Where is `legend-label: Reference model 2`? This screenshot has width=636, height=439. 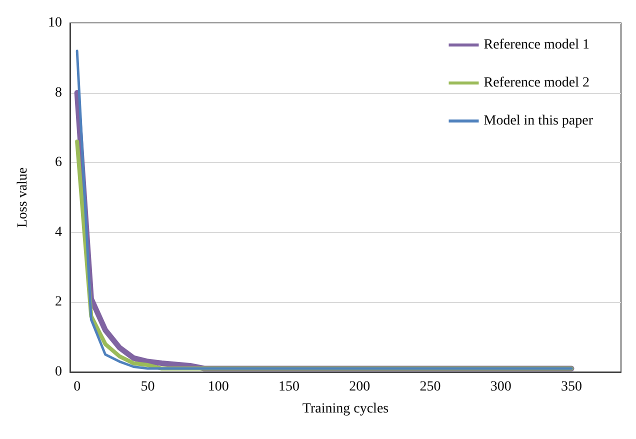
legend-label: Reference model 2 is located at coordinates (537, 83).